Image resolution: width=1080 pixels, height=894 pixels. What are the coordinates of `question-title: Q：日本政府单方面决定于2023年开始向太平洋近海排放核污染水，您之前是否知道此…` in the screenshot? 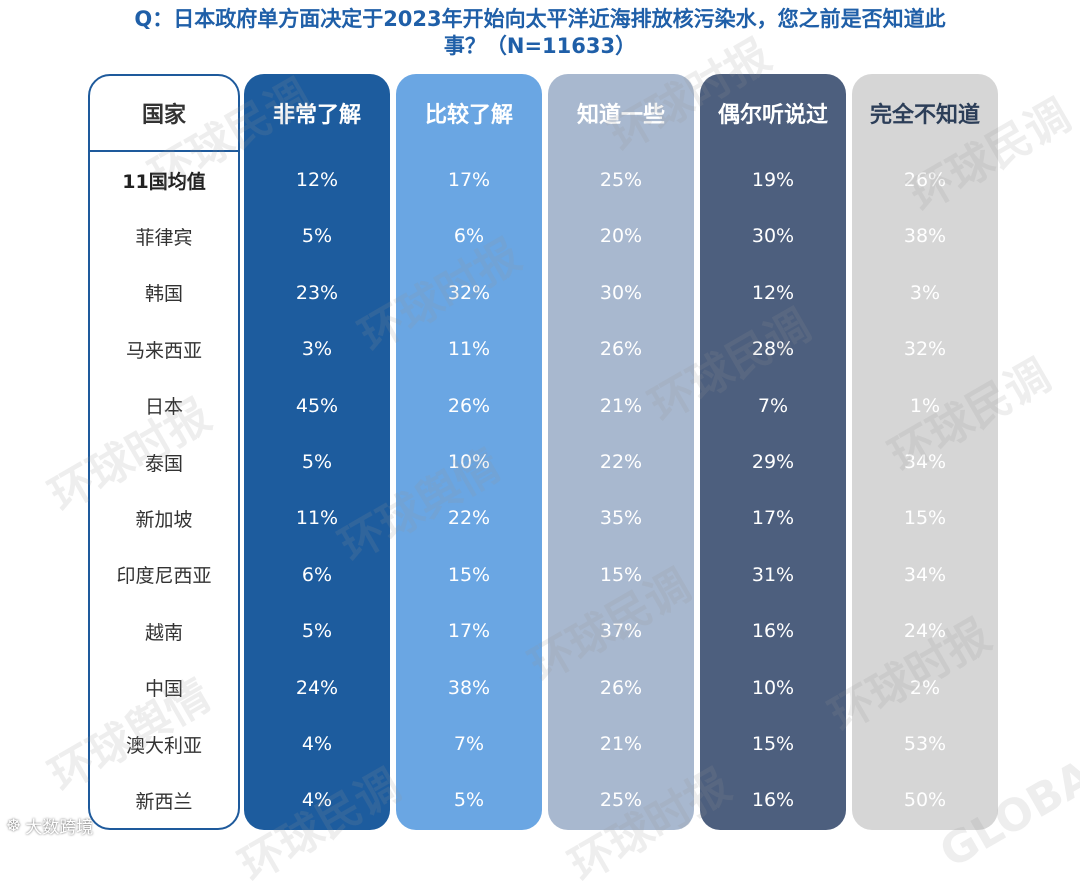 It's located at (540, 33).